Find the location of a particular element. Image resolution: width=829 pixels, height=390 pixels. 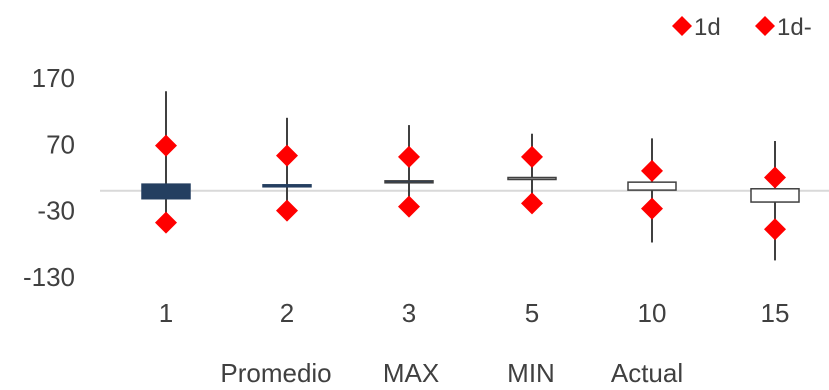

x-tick-label: 3 is located at coordinates (409, 313).